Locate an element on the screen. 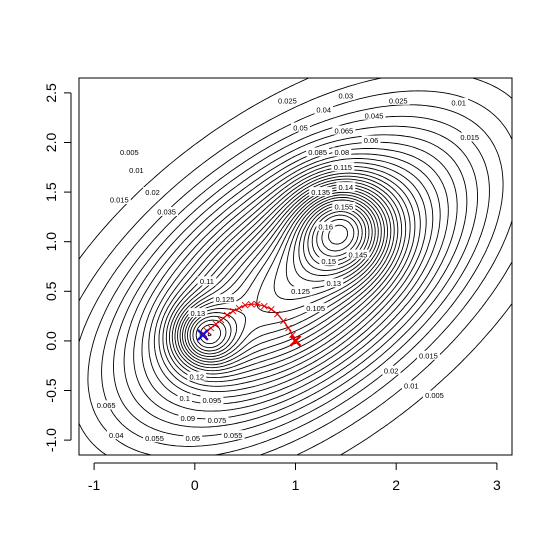 This screenshot has width=553, height=557. contour-label: 0.085 is located at coordinates (317, 152).